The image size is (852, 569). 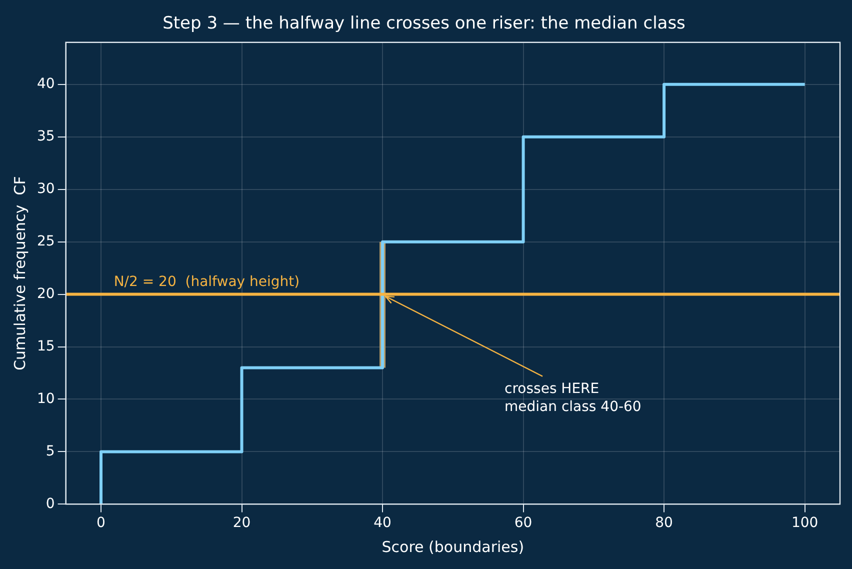 I want to click on annotation: crosses HERE median class 40-60, so click(x=573, y=397).